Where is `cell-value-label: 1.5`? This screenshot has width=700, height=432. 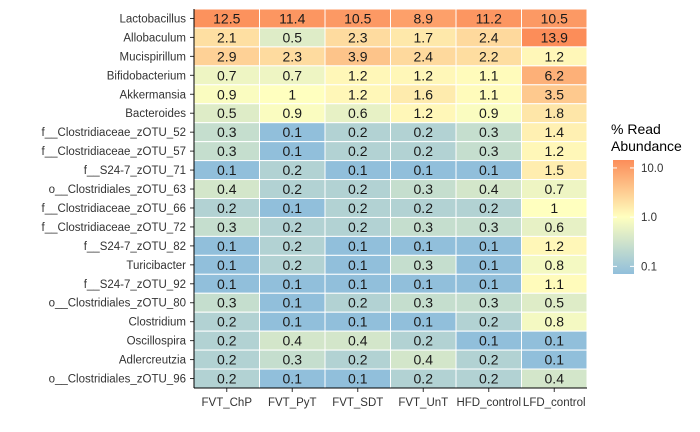 cell-value-label: 1.5 is located at coordinates (555, 170).